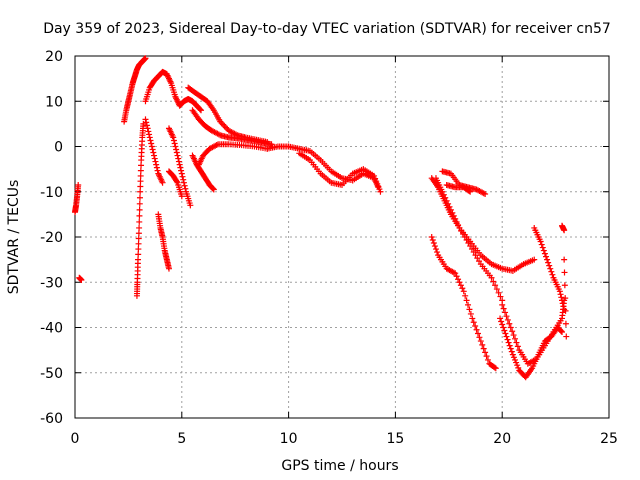  What do you see at coordinates (135, 90) in the screenshot?
I see `series-rise` at bounding box center [135, 90].